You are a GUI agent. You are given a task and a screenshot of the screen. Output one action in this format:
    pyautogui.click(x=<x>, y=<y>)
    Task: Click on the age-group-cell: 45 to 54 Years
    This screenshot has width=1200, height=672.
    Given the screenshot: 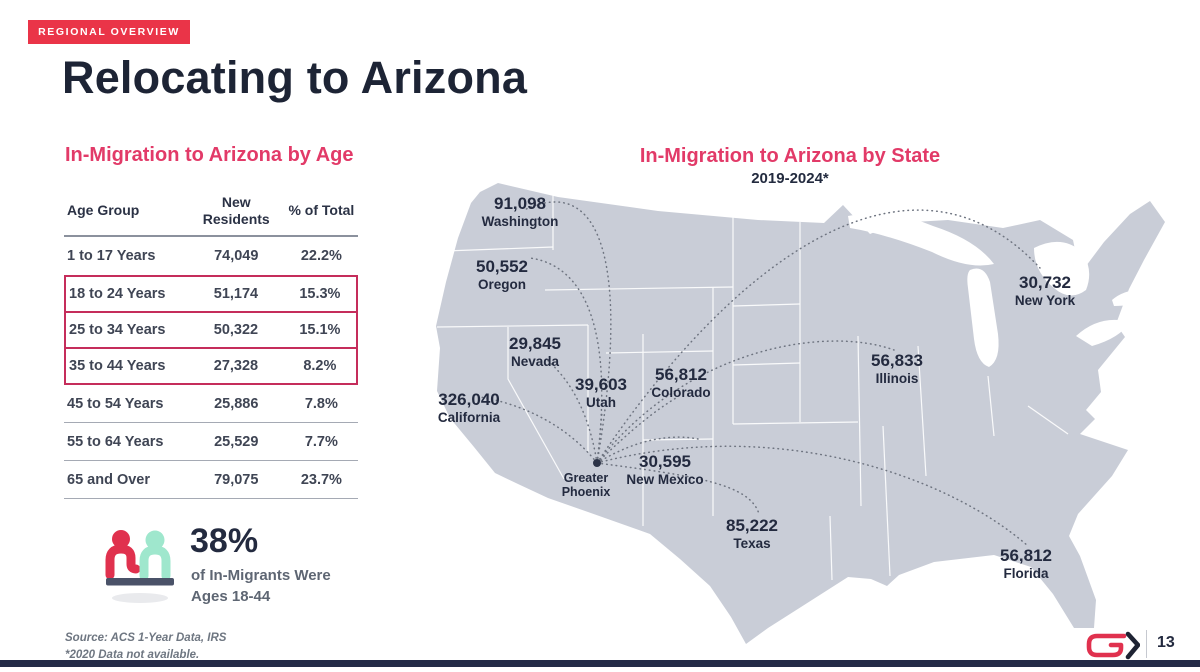 What is the action you would take?
    pyautogui.click(x=115, y=403)
    